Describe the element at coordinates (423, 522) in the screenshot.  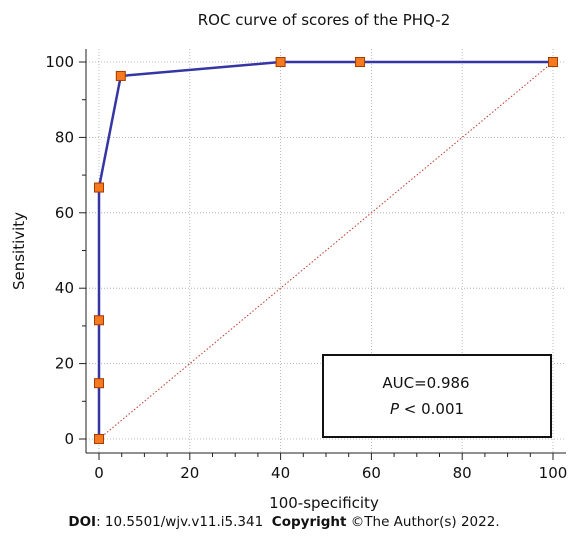
I see `copyright-value: ©The Author(s) 2022.` at that location.